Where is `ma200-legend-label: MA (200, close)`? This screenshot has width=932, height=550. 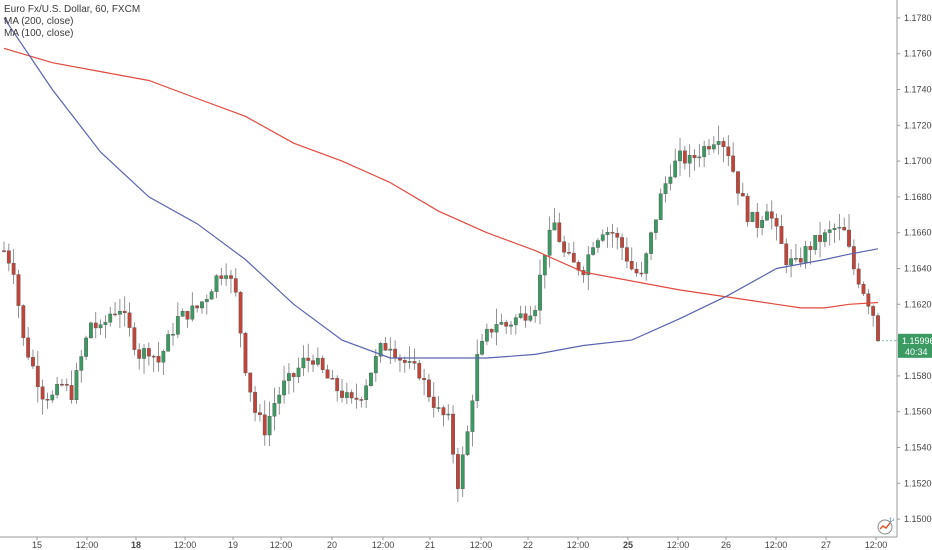
ma200-legend-label: MA (200, close) is located at coordinates (39, 21).